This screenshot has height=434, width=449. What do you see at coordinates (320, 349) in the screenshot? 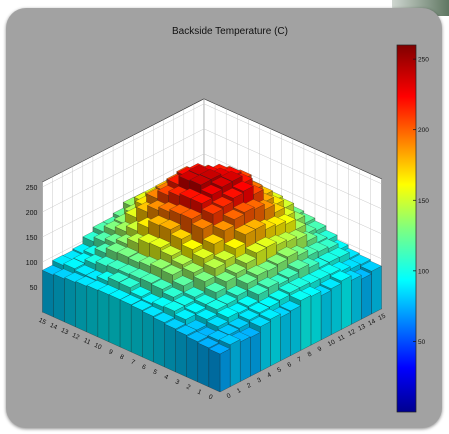
I see `x-tick-label: 9` at bounding box center [320, 349].